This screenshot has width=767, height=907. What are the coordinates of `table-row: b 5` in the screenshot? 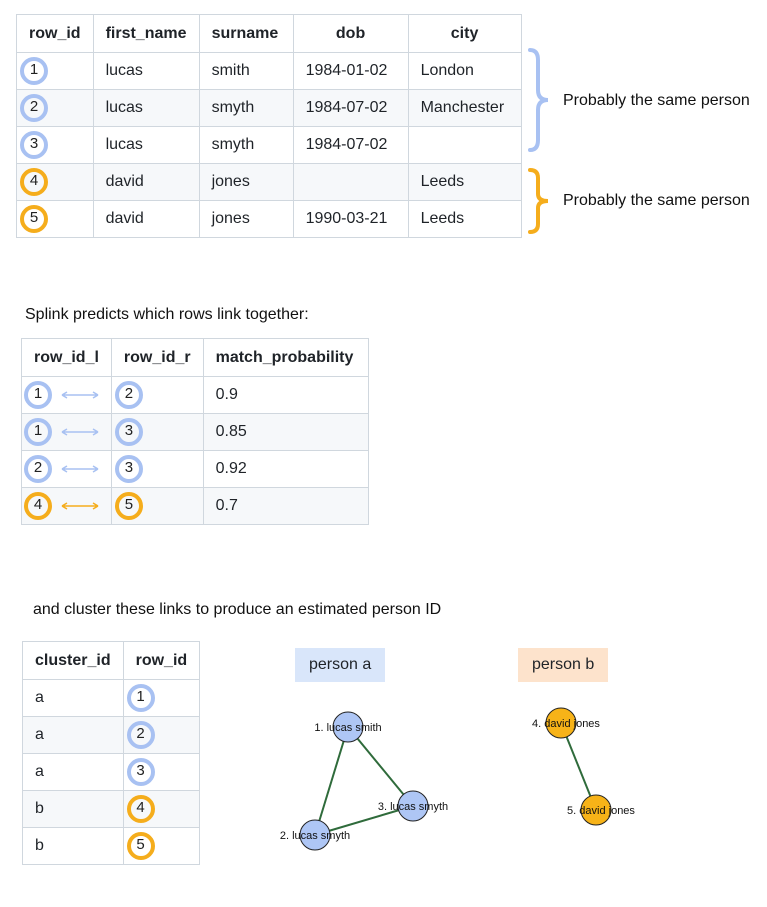 It's located at (111, 846).